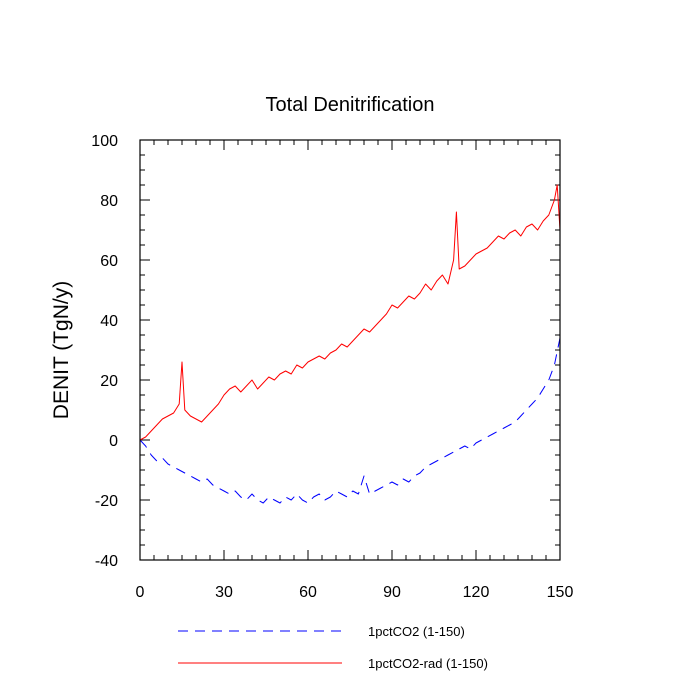  I want to click on y-tick-label: -20, so click(106, 501).